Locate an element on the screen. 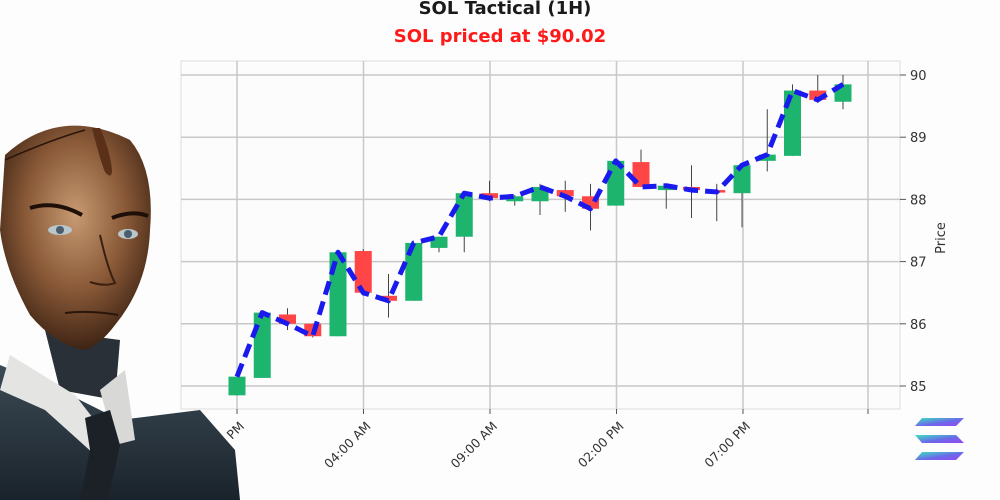  x-axis: 00 PM 04:00 AM 09:00 AM 02:00 PM 07:00 PM is located at coordinates (539, 440).